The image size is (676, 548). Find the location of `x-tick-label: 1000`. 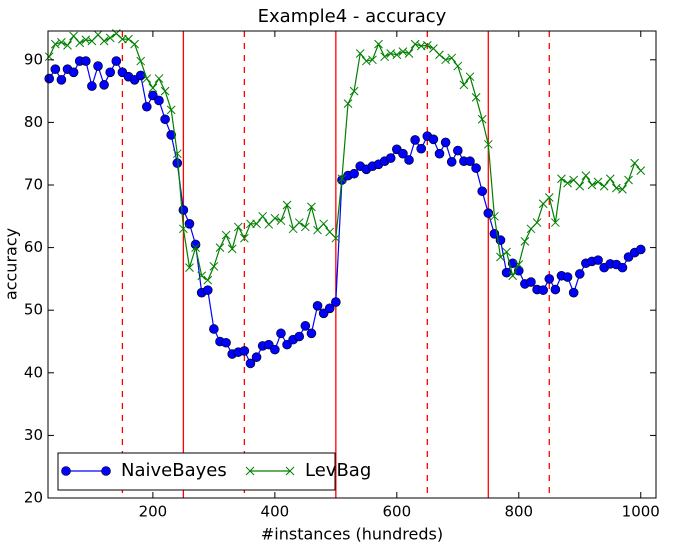

x-tick-label: 1000 is located at coordinates (641, 512).